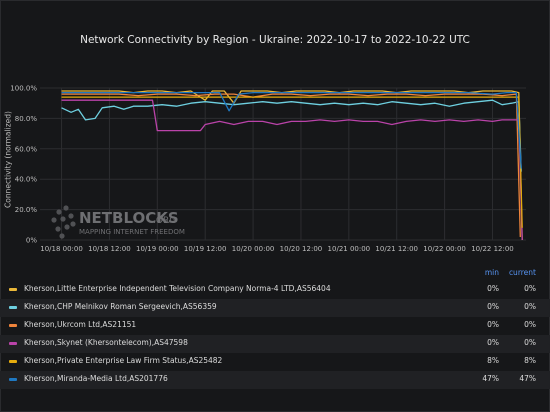  Describe the element at coordinates (164, 221) in the screenshot. I see `watermark-suffix: .ORG` at that location.